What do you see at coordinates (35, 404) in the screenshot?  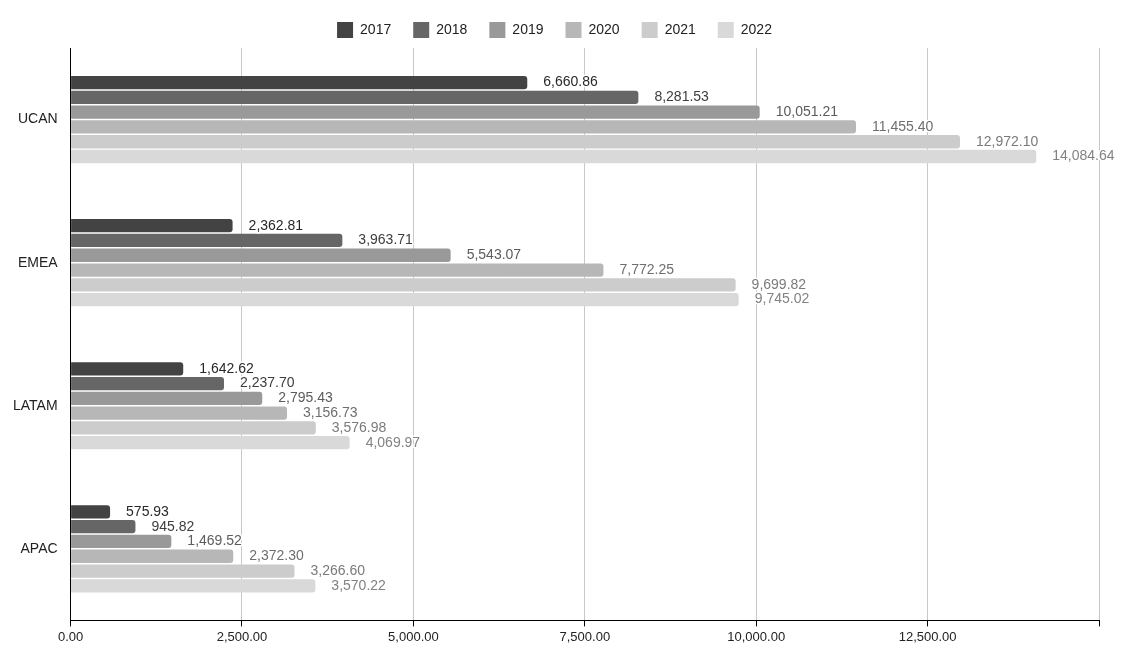 I see `y-tick-label: LATAM` at bounding box center [35, 404].